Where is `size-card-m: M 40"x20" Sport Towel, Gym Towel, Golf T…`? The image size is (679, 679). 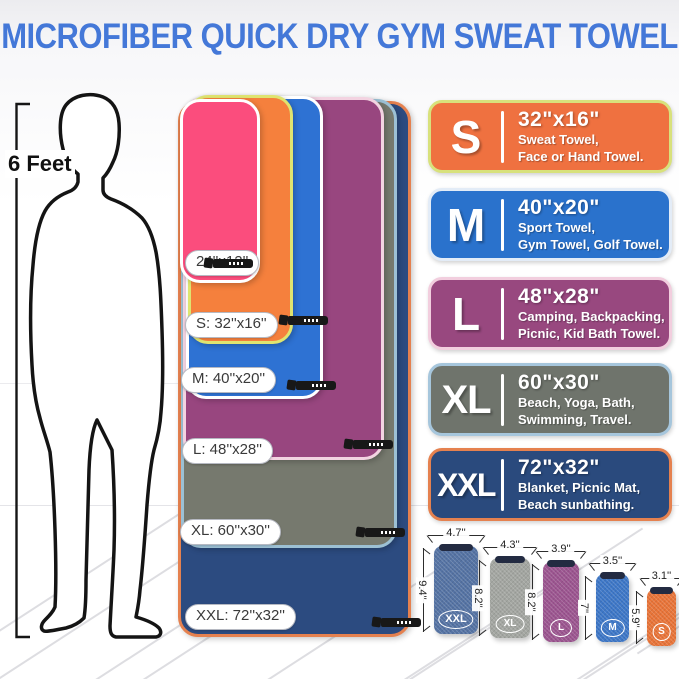 size-card-m: M 40"x20" Sport Towel, Gym Towel, Golf T… is located at coordinates (550, 224).